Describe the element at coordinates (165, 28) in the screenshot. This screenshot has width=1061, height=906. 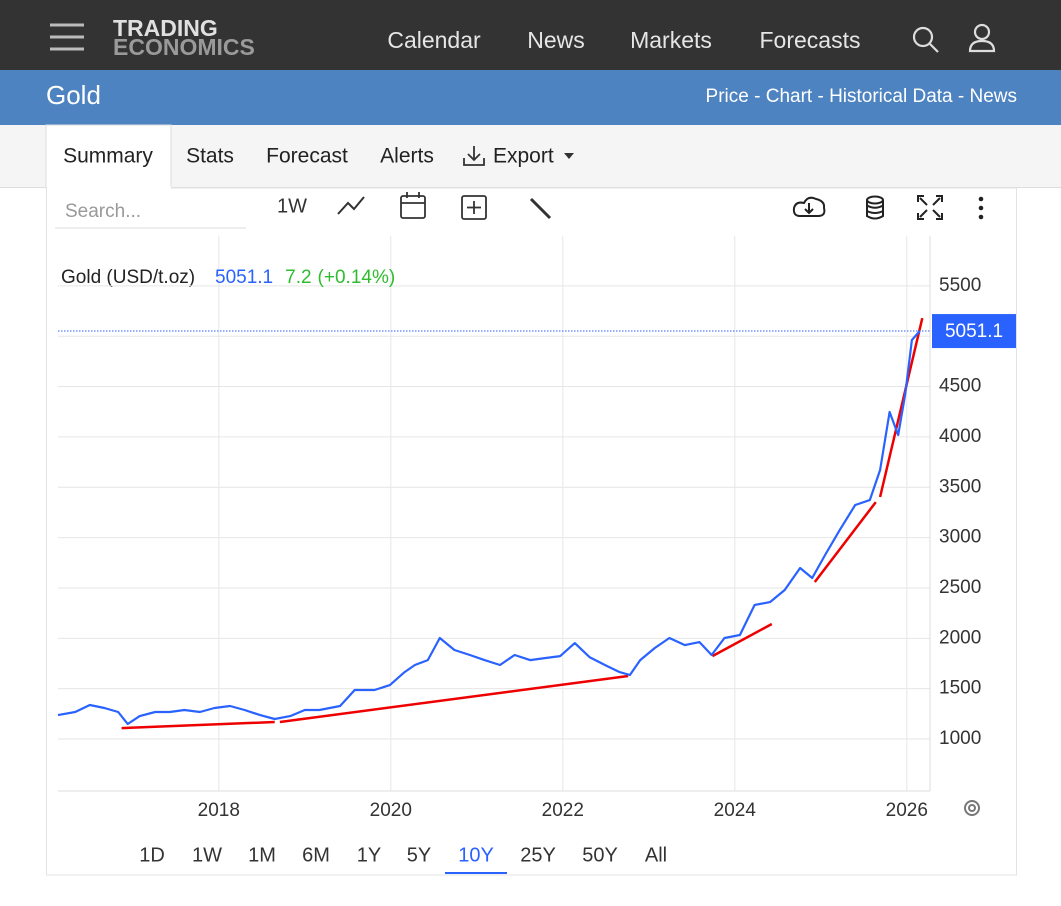
I see `logo: TRADING` at that location.